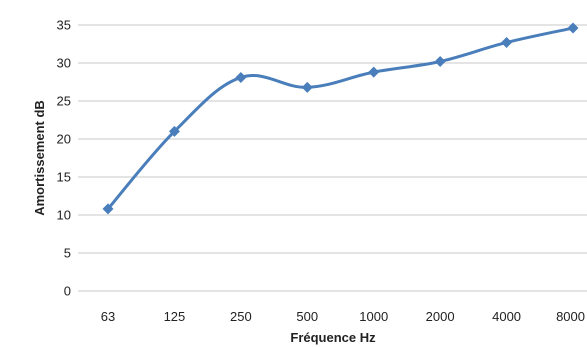 The height and width of the screenshot is (347, 587). Describe the element at coordinates (307, 316) in the screenshot. I see `x-tick-label-500: 500` at that location.